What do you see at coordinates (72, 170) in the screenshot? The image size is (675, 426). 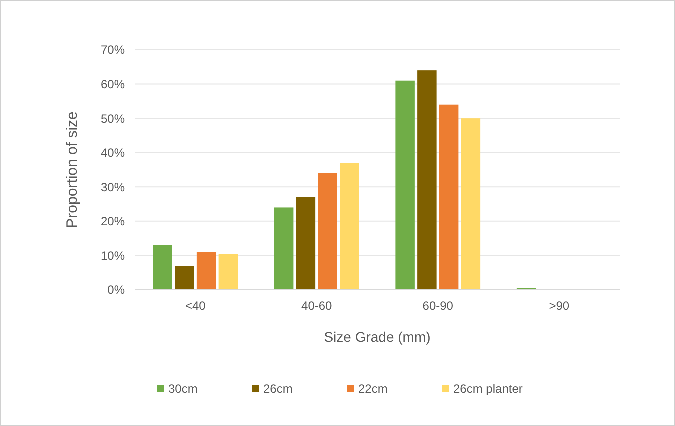 I see `y-axis-title: Proportion of size` at bounding box center [72, 170].